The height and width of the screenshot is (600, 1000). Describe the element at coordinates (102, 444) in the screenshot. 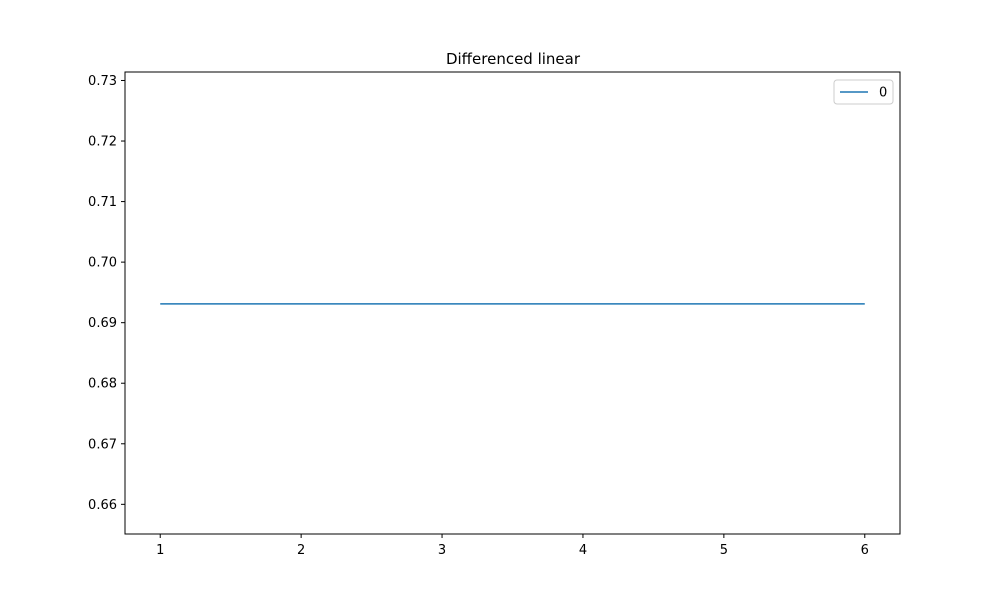

I see `y-tick-label: 0.67` at that location.